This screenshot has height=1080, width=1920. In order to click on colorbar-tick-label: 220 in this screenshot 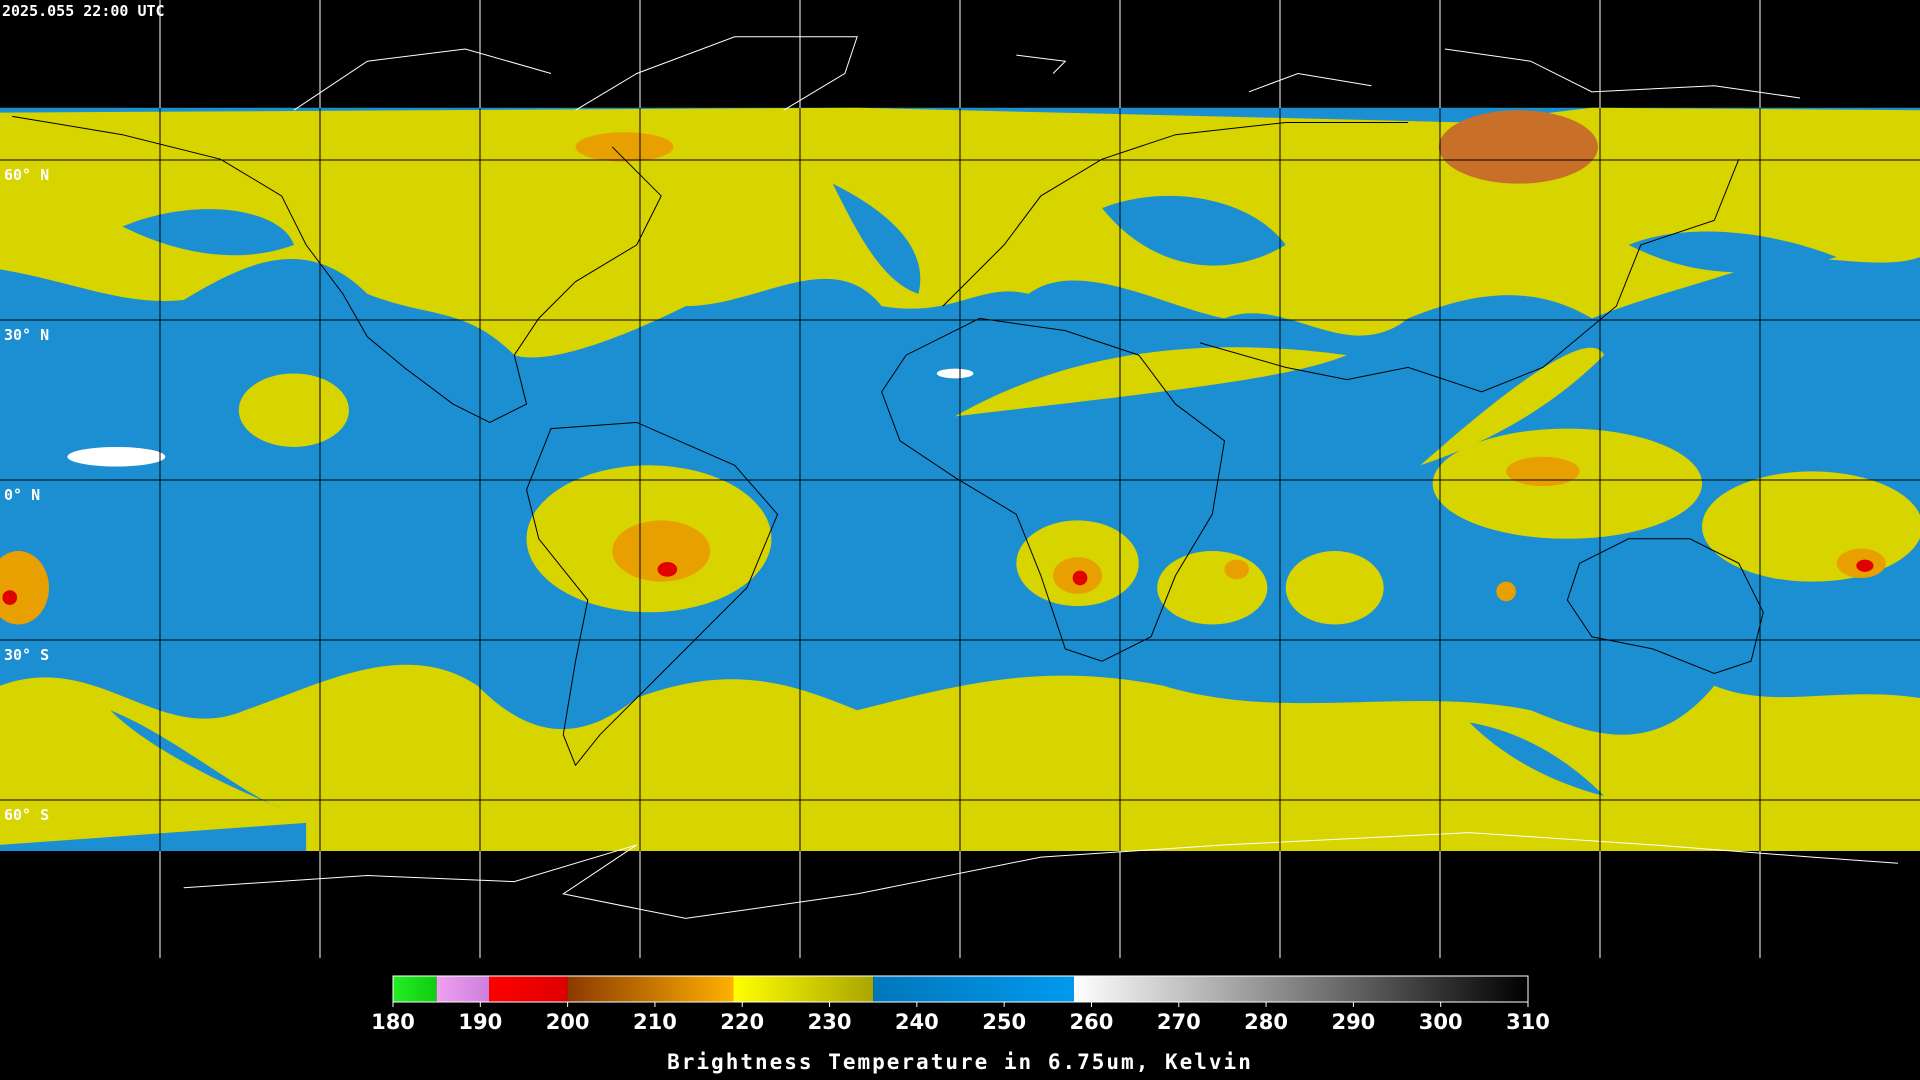, I will do `click(742, 1022)`.